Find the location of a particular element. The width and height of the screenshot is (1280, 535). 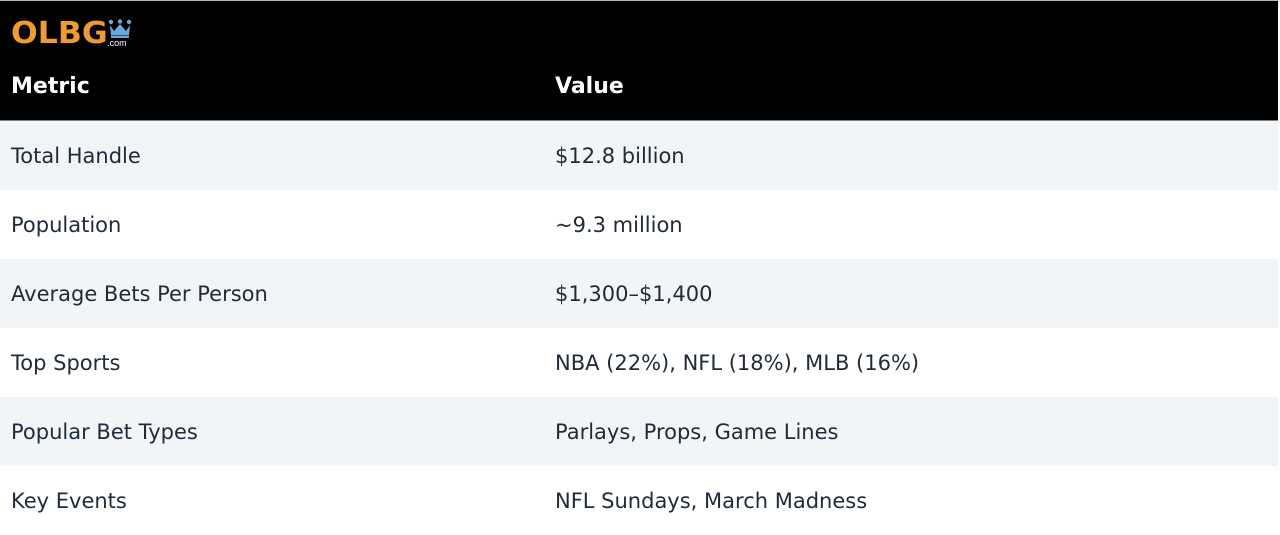

table-row: Key Events NFL Sundays, March Madness is located at coordinates (639, 500).